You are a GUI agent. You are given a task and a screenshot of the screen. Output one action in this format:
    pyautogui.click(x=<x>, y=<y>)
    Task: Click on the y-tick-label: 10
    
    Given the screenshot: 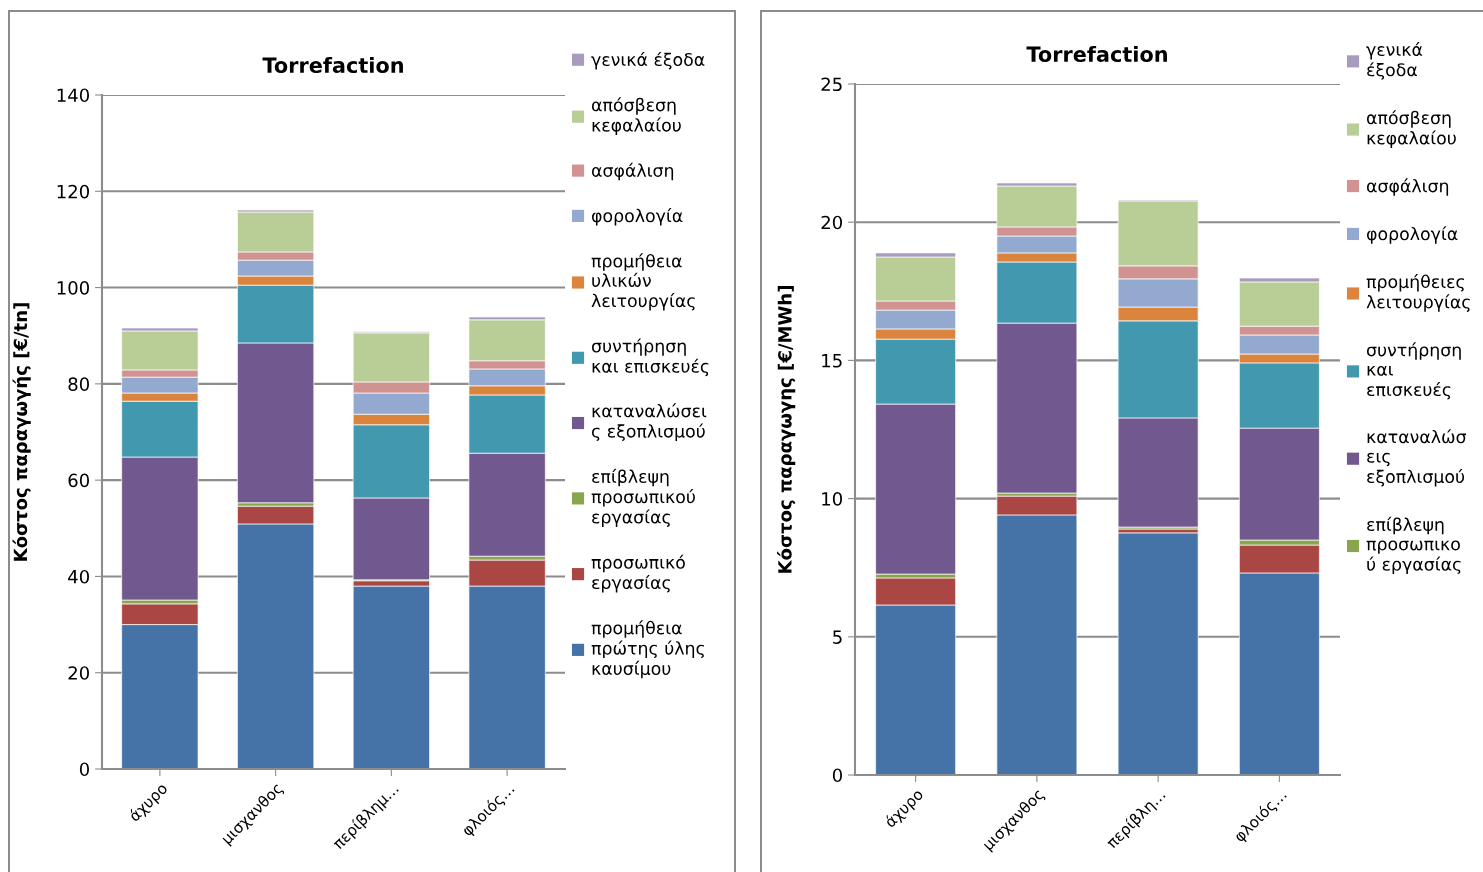 What is the action you would take?
    pyautogui.click(x=832, y=499)
    